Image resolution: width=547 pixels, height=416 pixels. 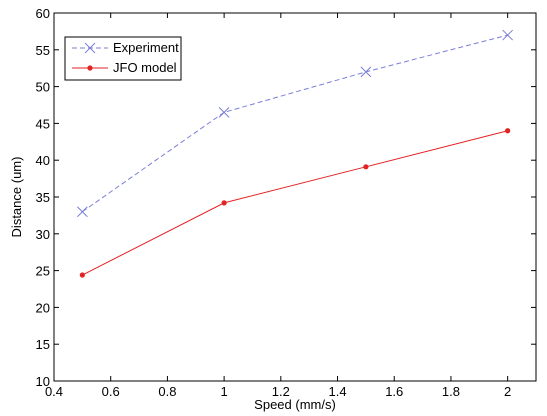 I want to click on y-tick-label: 50, so click(x=43, y=87).